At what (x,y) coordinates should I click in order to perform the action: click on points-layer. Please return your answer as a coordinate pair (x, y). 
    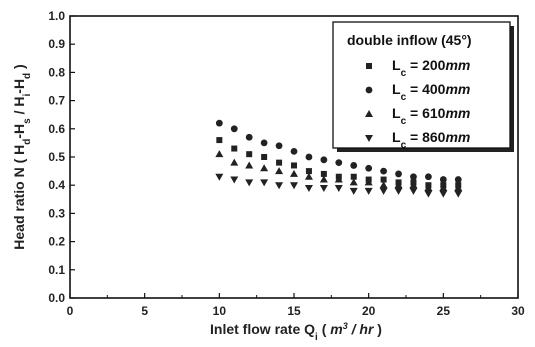
    Looking at the image, I should click on (339, 158).